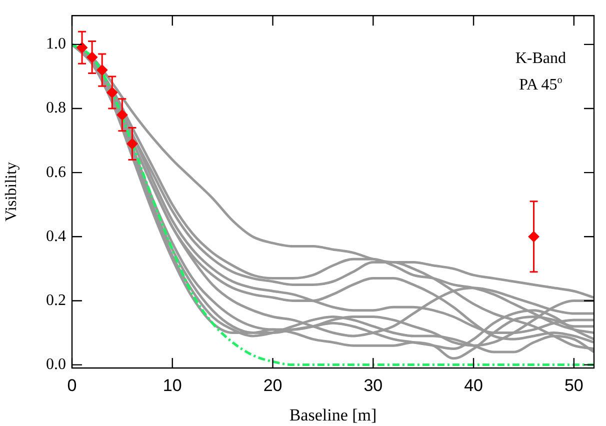 This screenshot has height=426, width=606. Describe the element at coordinates (172, 385) in the screenshot. I see `x-tick-label: 10` at that location.